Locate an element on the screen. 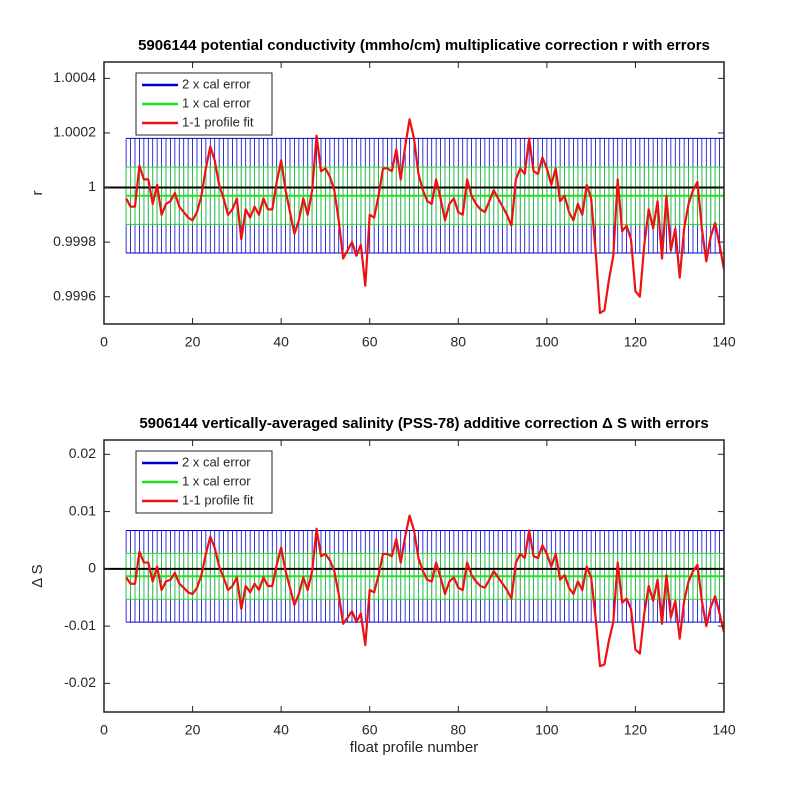 The height and width of the screenshot is (800, 800). y-tick-label: -0.02 is located at coordinates (80, 682).